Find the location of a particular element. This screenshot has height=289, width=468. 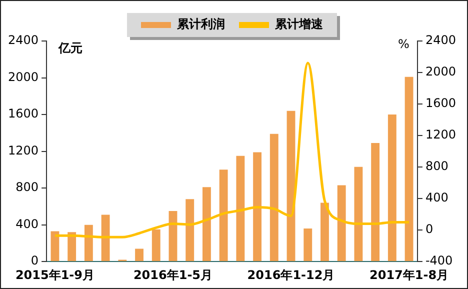

legend-label: 累计利润 is located at coordinates (200, 24).